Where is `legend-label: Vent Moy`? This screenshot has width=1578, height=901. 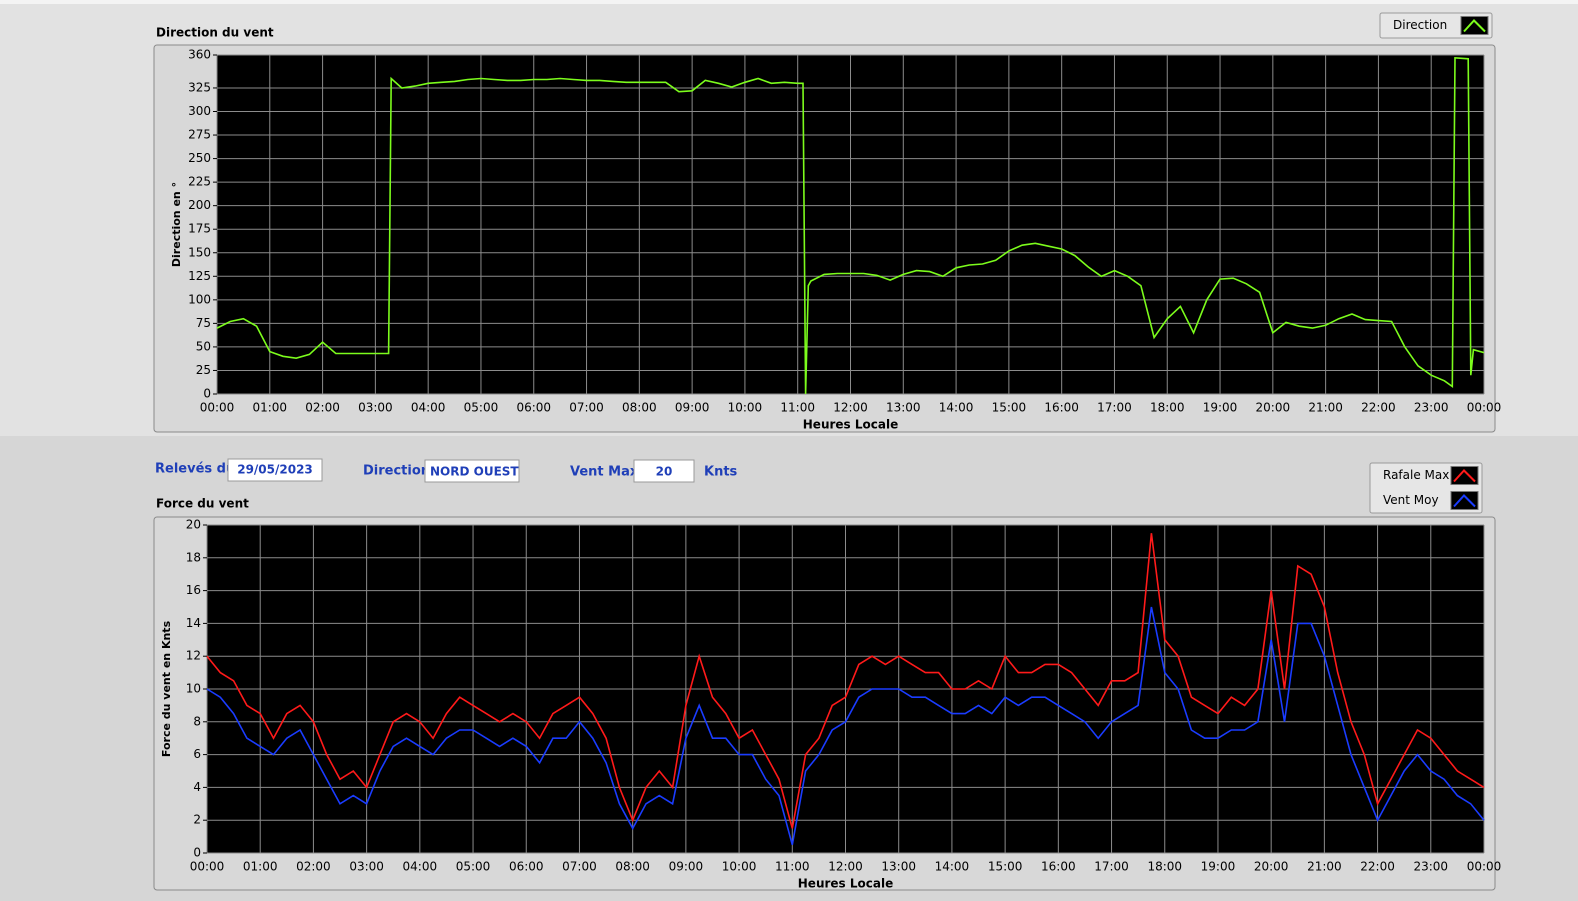 legend-label: Vent Moy is located at coordinates (1411, 500).